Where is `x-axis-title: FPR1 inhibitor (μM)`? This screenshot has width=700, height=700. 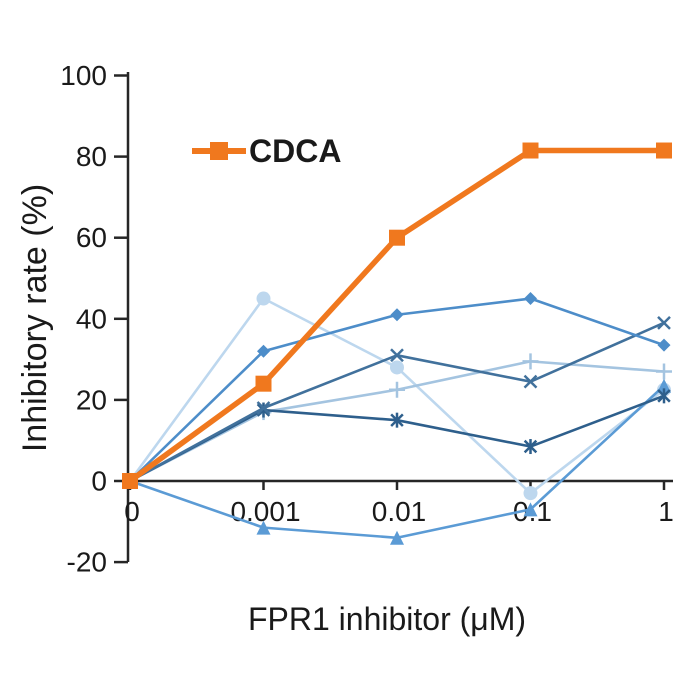
x-axis-title: FPR1 inhibitor (μM) is located at coordinates (387, 619).